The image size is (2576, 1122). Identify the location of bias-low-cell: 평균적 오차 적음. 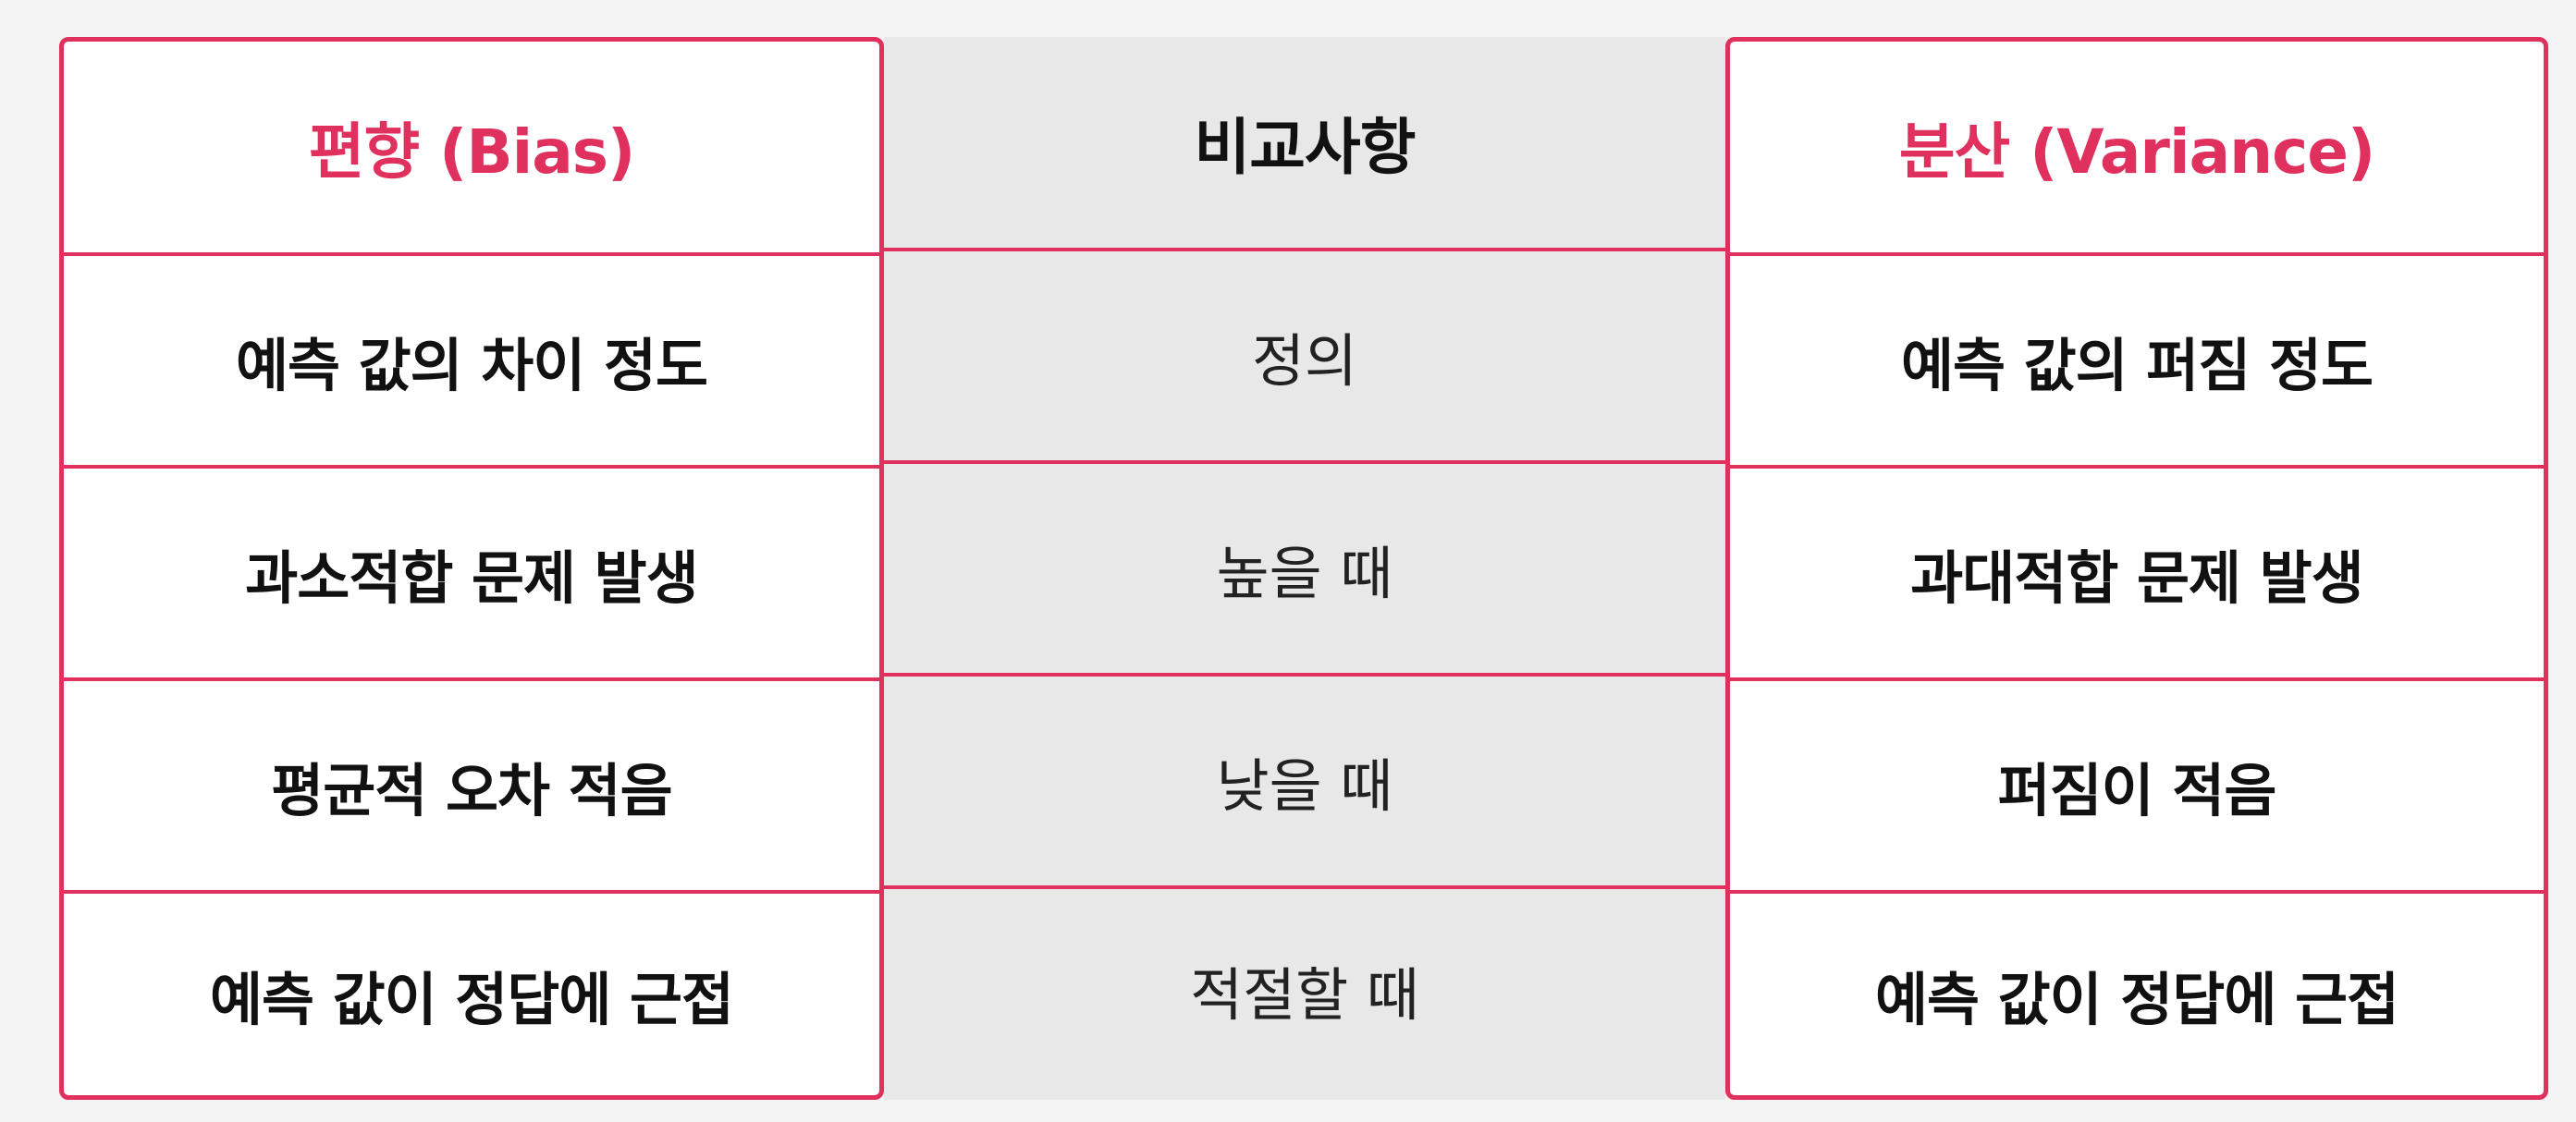
(471, 787).